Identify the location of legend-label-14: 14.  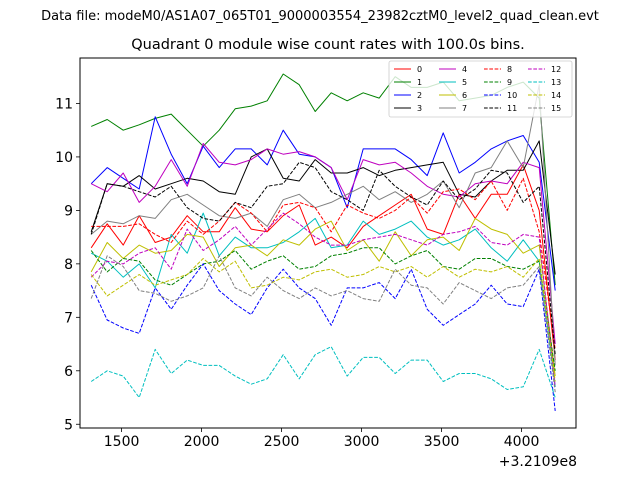
(556, 95).